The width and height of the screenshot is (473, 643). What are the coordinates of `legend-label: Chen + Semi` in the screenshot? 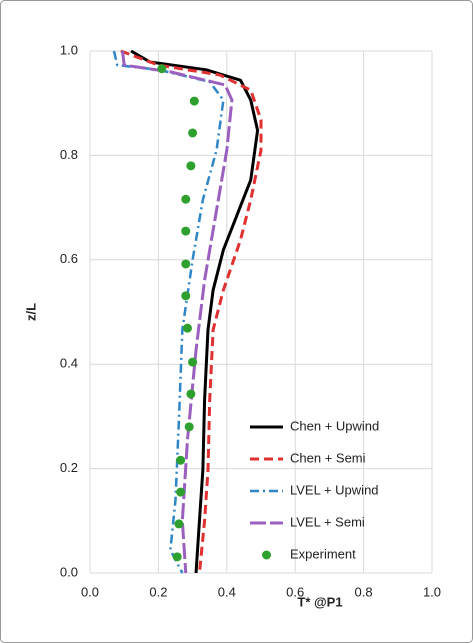 It's located at (328, 457).